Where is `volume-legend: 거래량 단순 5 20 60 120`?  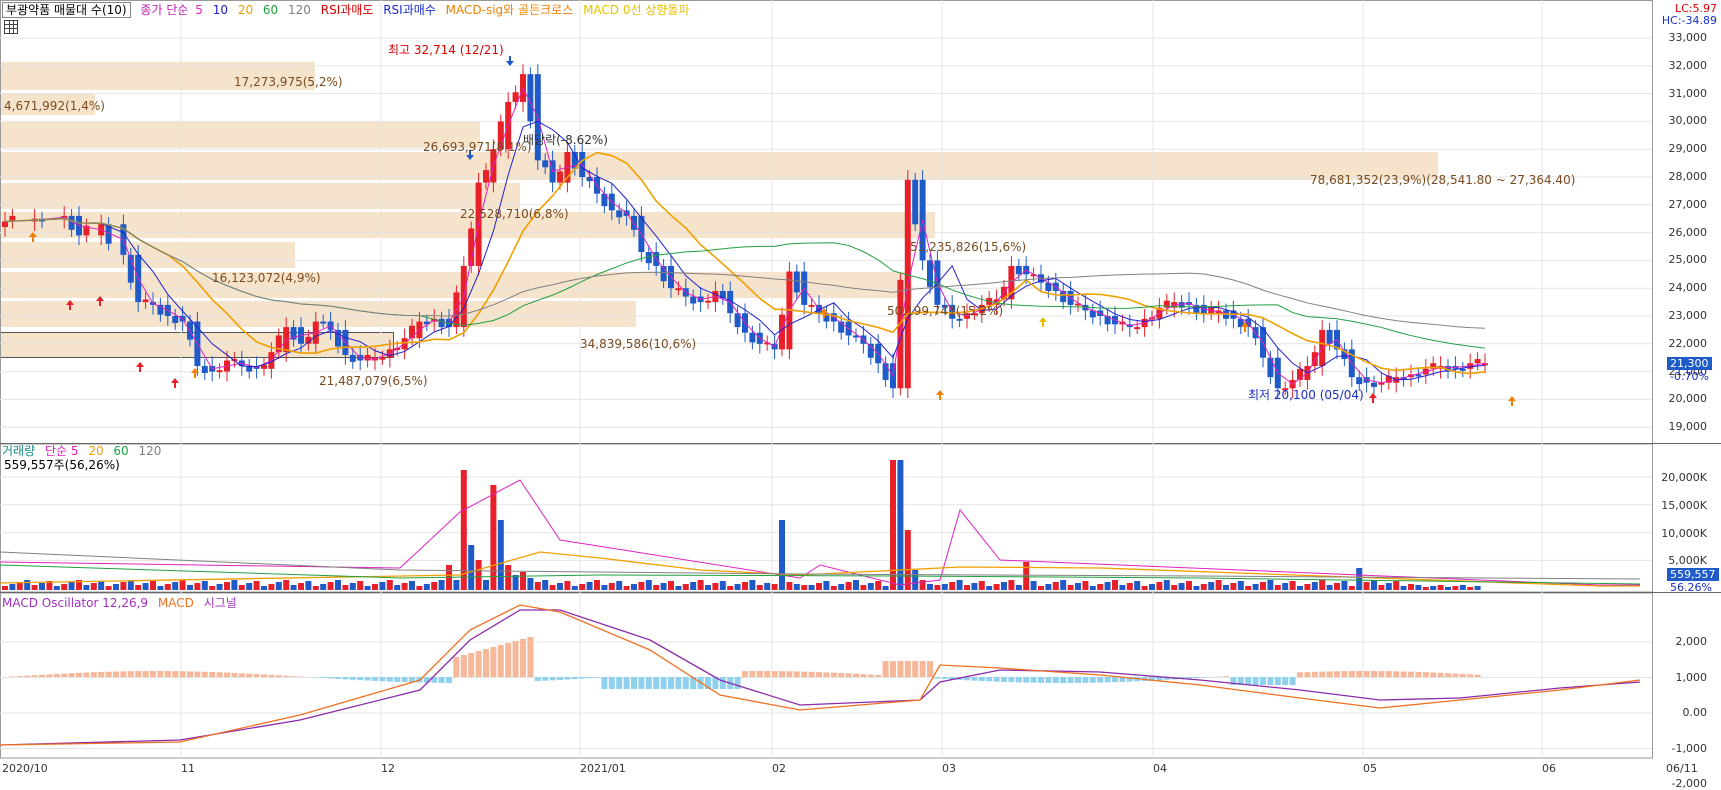
volume-legend: 거래량 단순 5 20 60 120 is located at coordinates (84, 451).